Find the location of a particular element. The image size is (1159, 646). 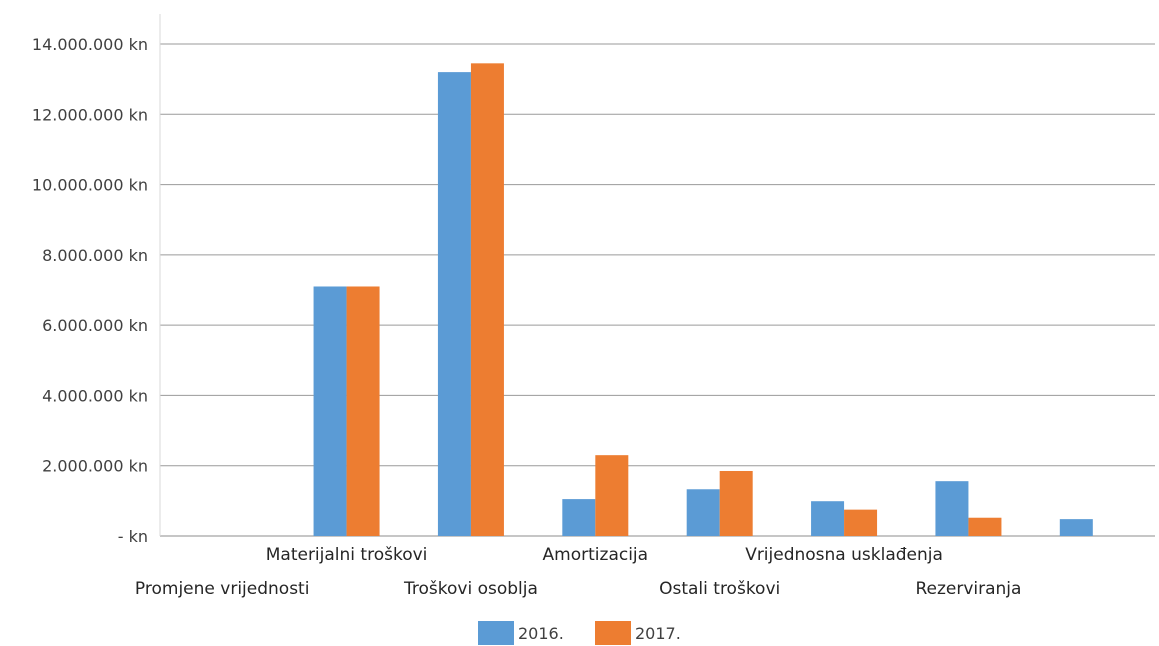

x-tick-label: Amortizacija is located at coordinates (596, 555).